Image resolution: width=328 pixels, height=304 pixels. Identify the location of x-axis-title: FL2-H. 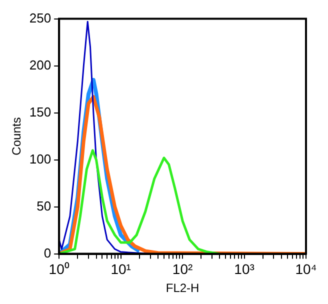
(183, 288).